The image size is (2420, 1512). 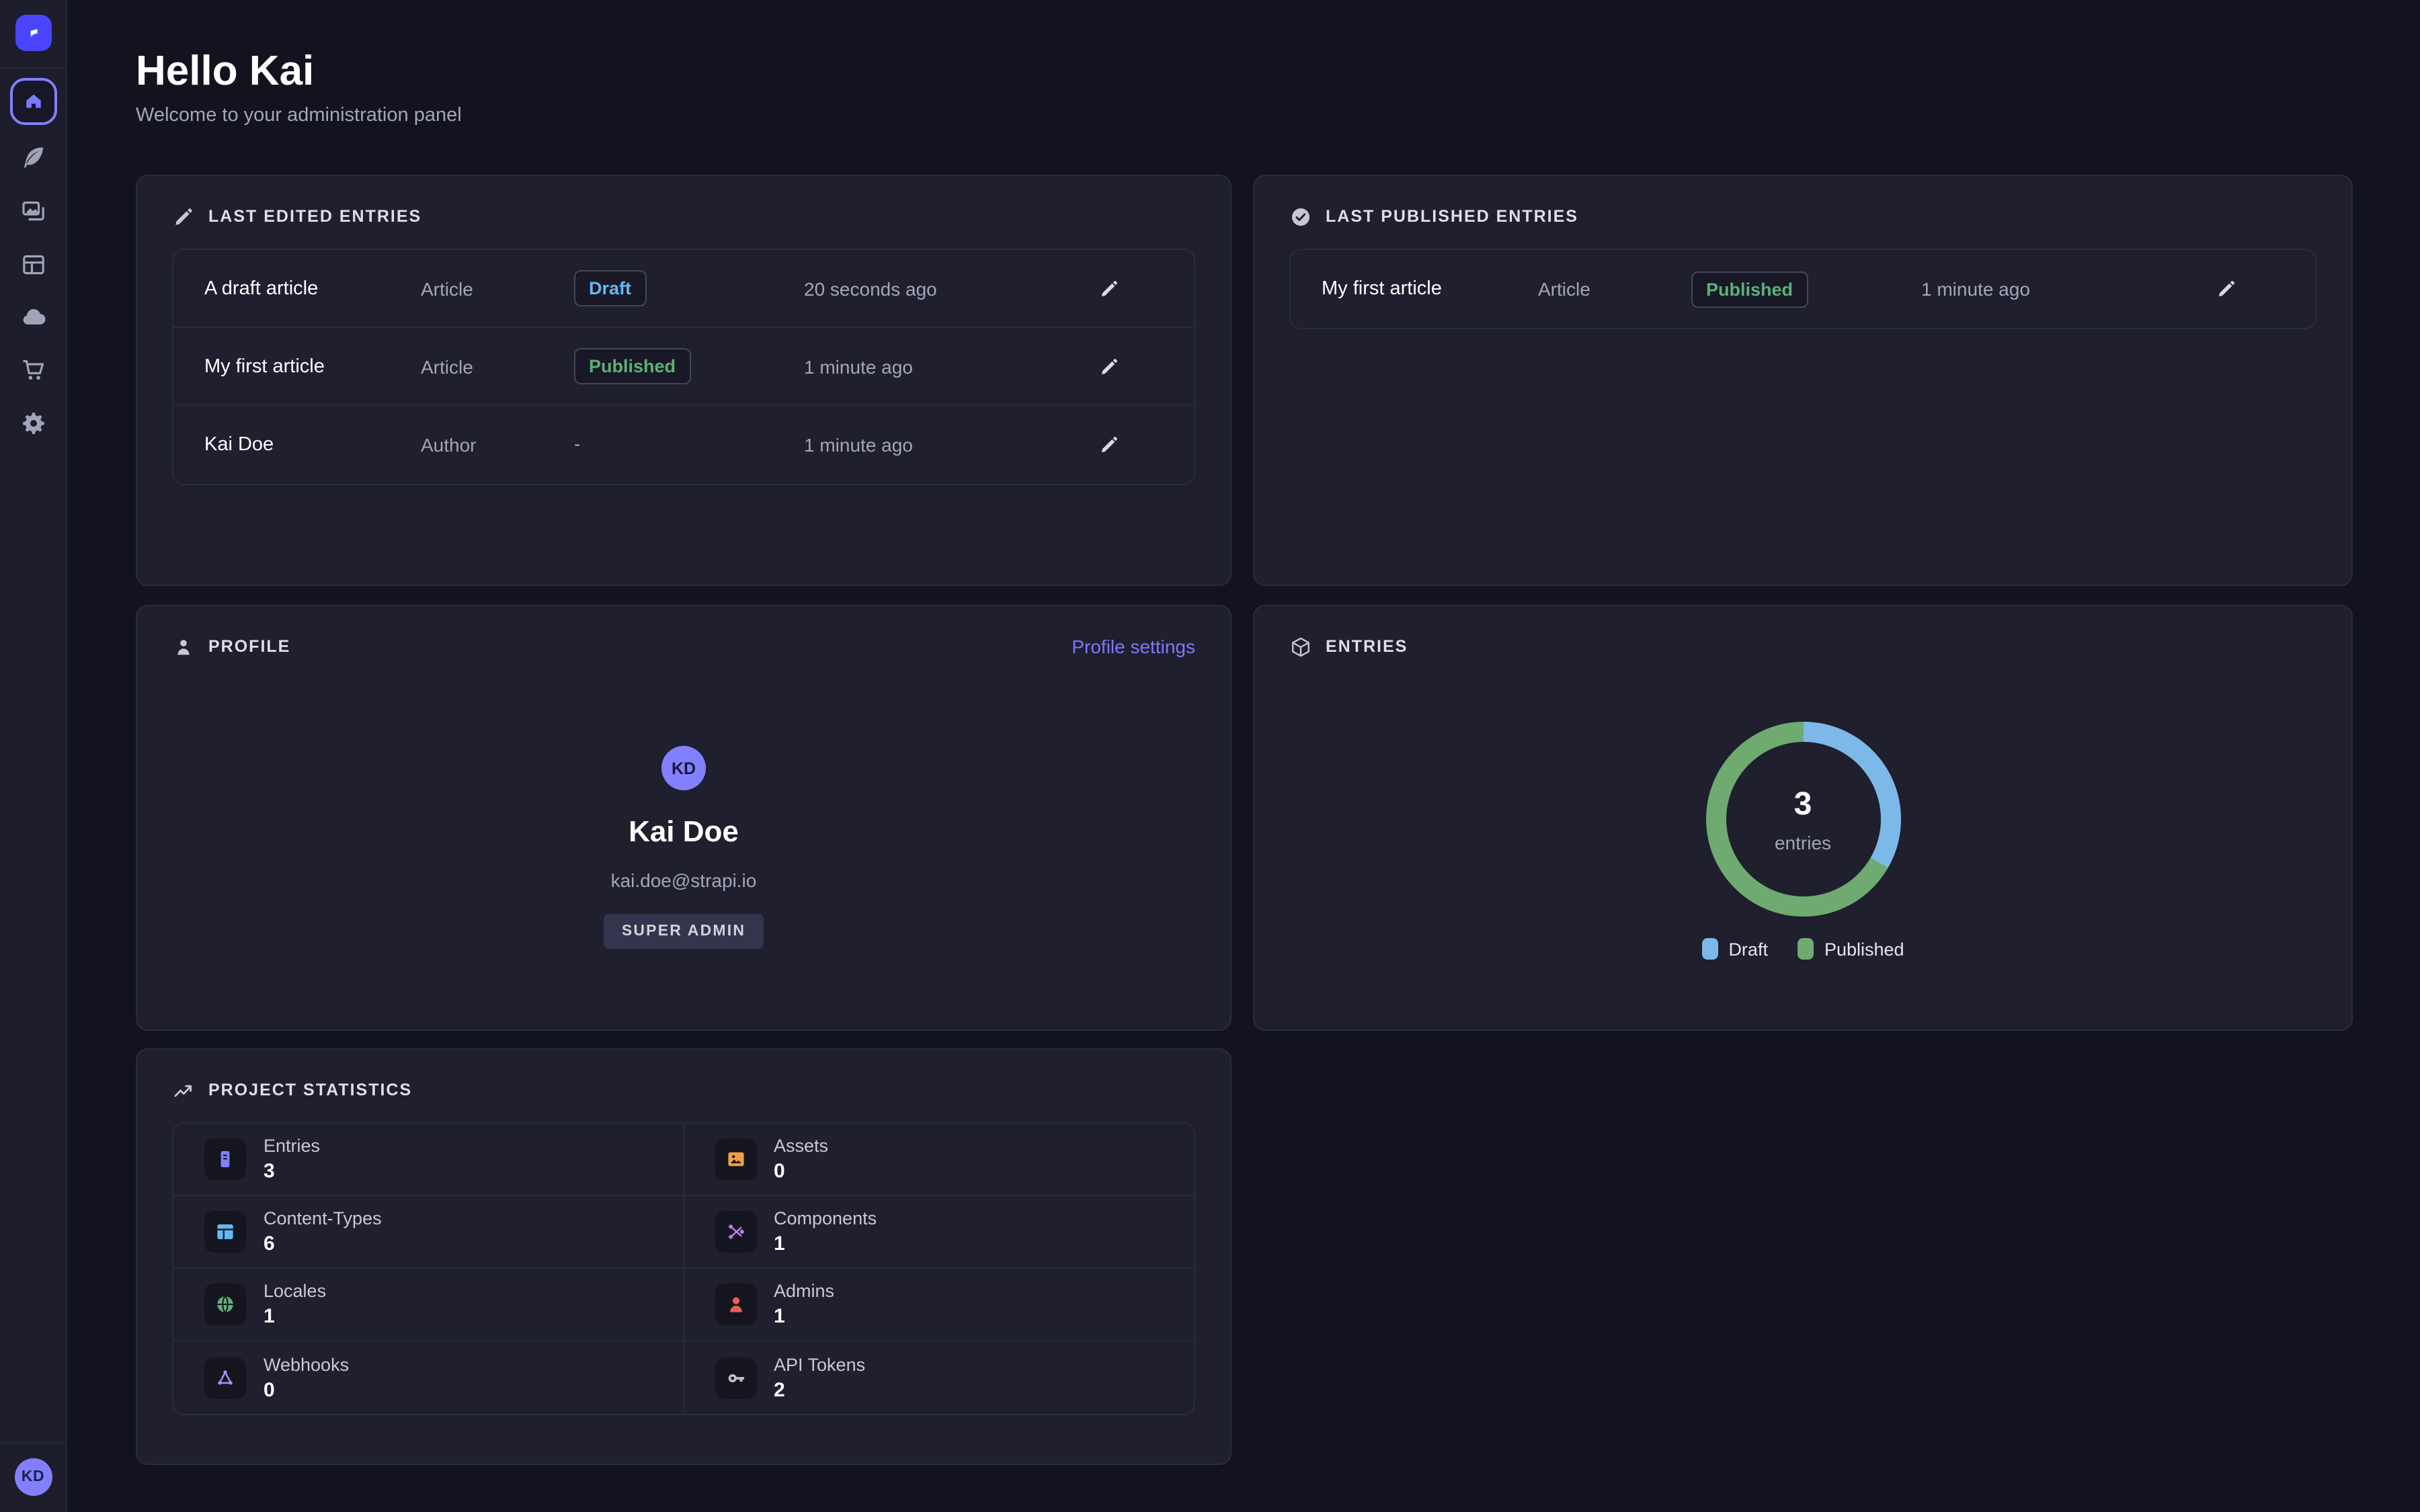 I want to click on legend-label: Published, so click(x=1864, y=949).